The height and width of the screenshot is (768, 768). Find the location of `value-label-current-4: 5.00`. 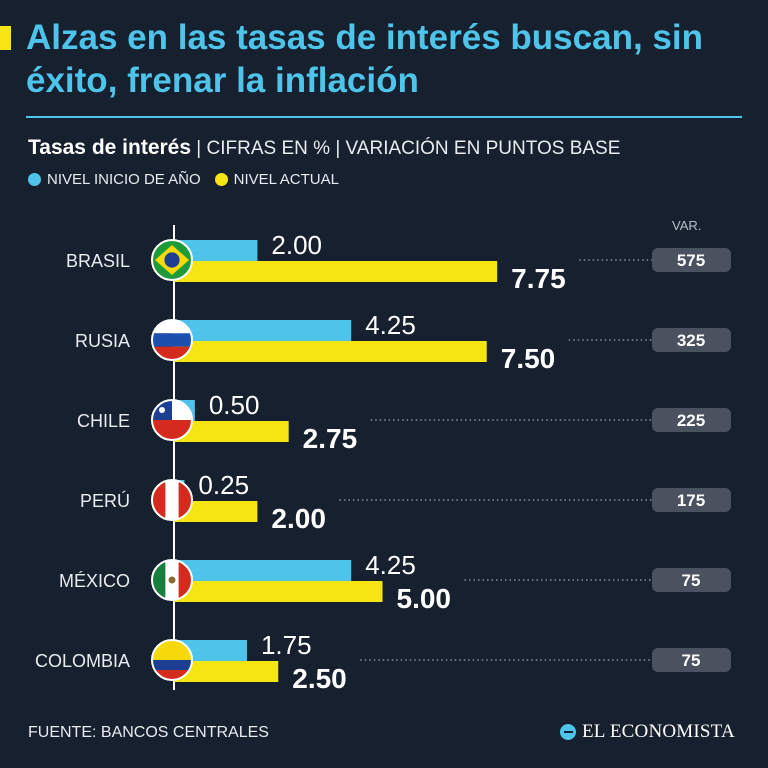

value-label-current-4: 5.00 is located at coordinates (424, 598).